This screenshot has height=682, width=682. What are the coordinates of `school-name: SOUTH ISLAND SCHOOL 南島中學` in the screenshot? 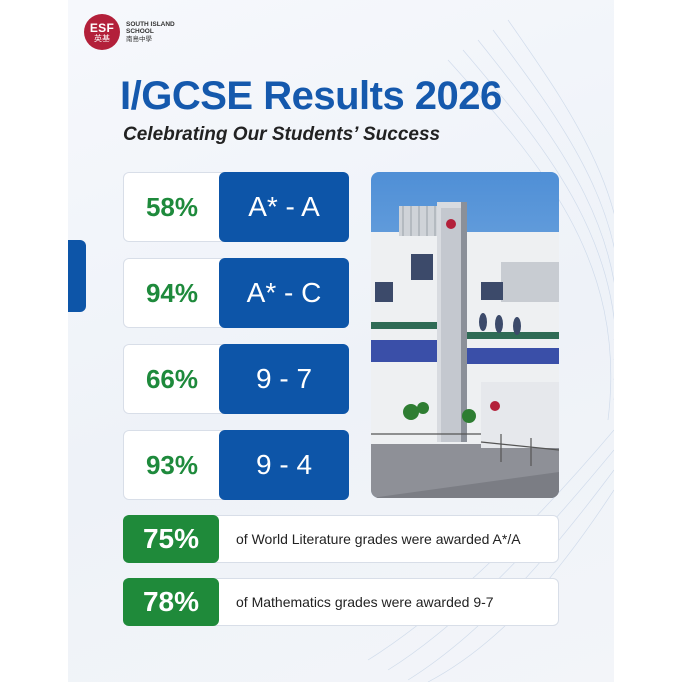 It's located at (150, 32).